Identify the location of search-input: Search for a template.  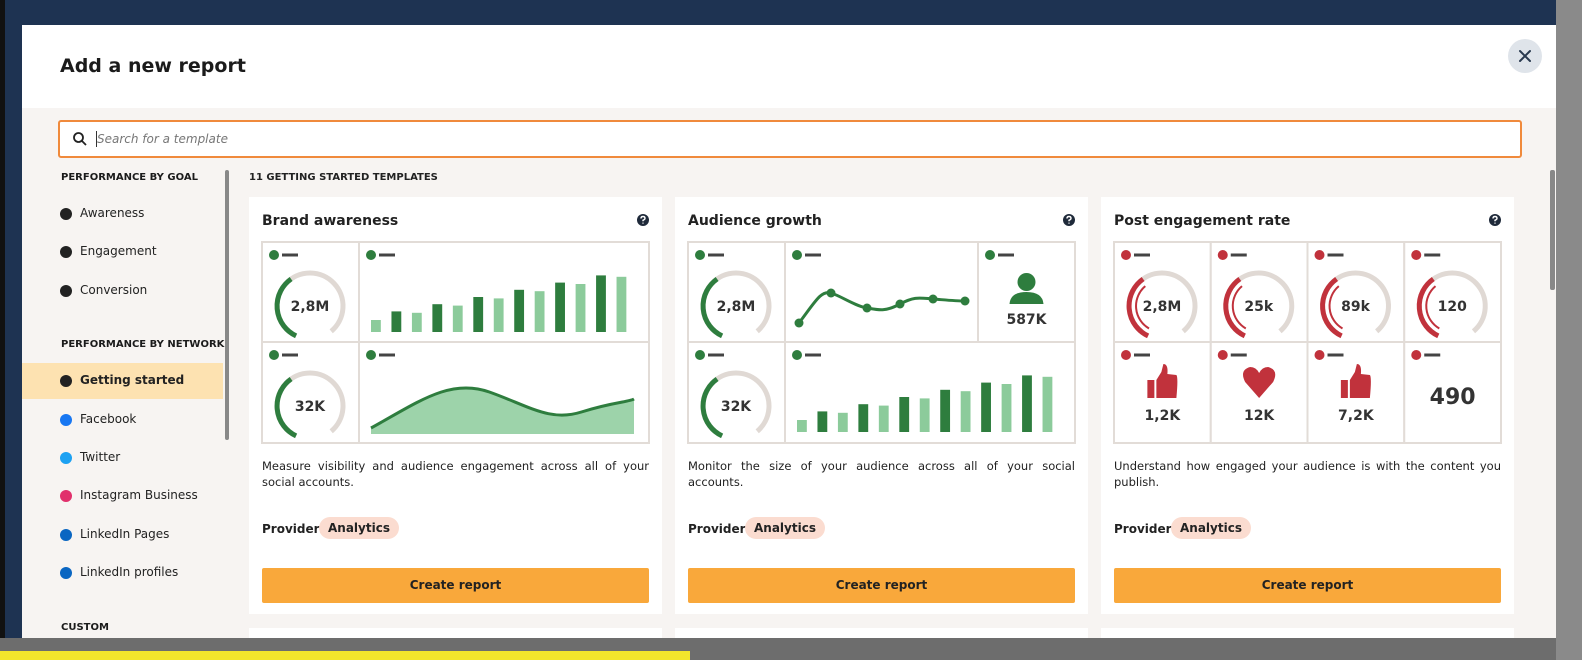
(790, 139).